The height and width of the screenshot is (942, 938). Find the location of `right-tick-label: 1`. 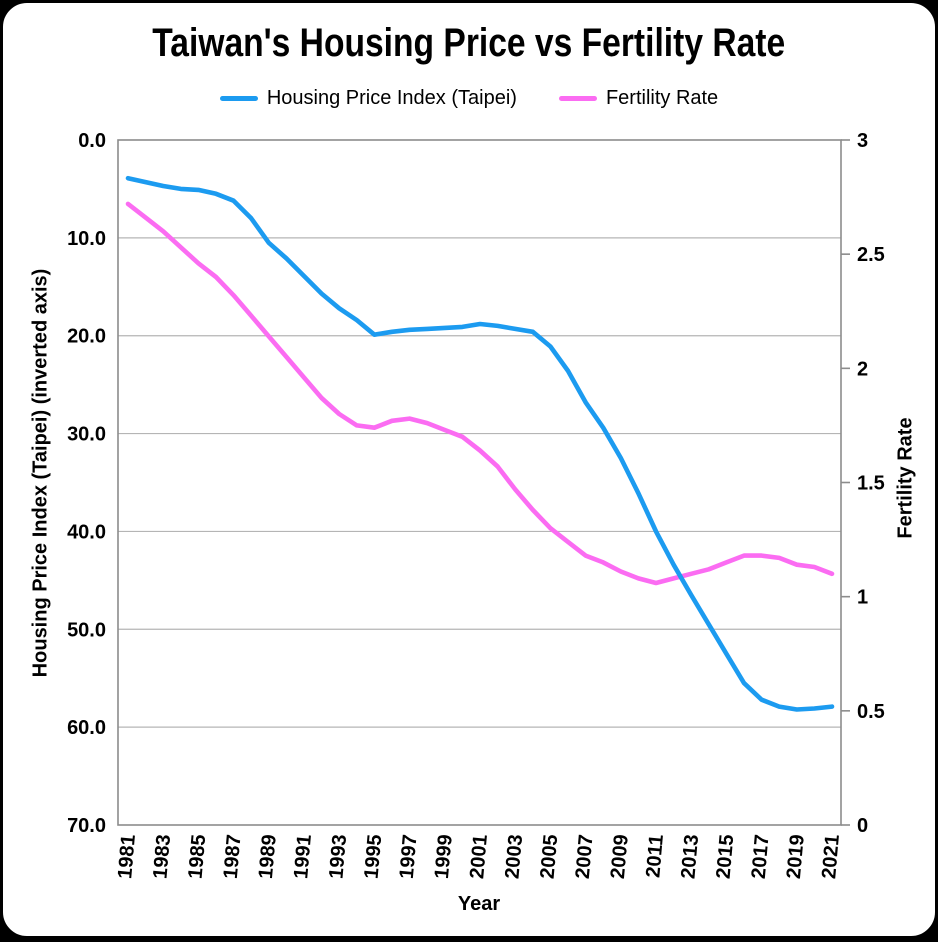

right-tick-label: 1 is located at coordinates (862, 598).